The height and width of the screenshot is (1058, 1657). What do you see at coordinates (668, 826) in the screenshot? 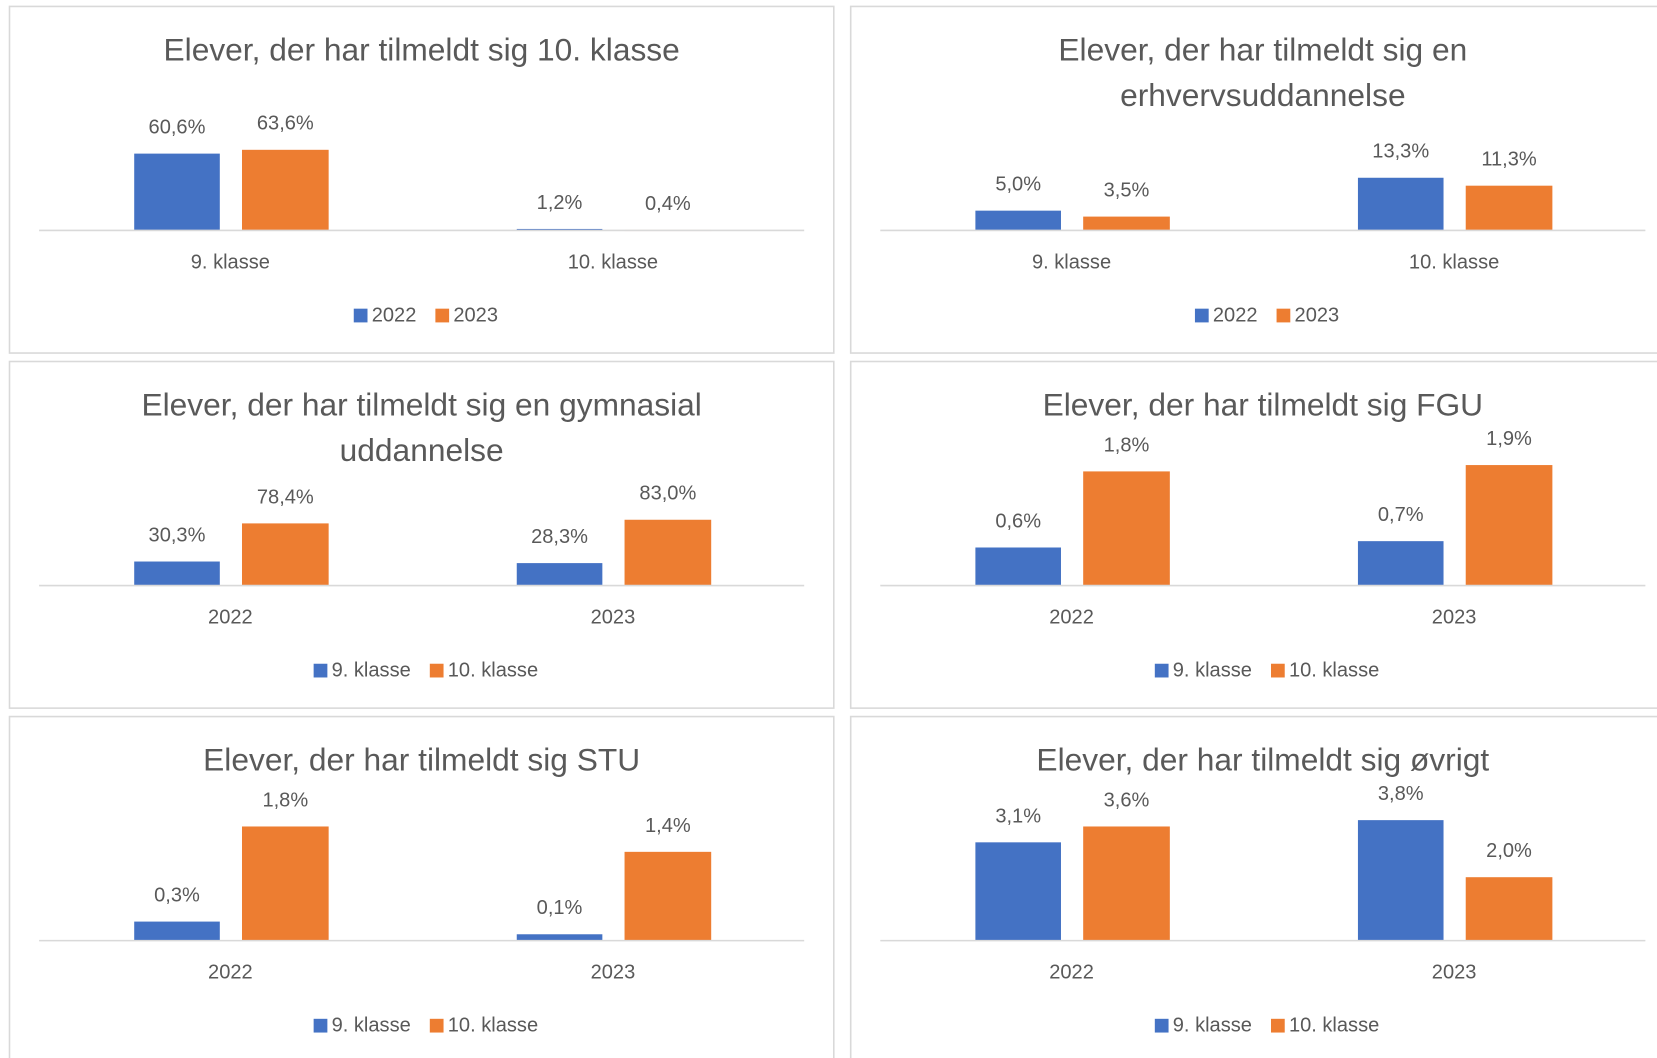
I see `value-label: 1,4%` at bounding box center [668, 826].